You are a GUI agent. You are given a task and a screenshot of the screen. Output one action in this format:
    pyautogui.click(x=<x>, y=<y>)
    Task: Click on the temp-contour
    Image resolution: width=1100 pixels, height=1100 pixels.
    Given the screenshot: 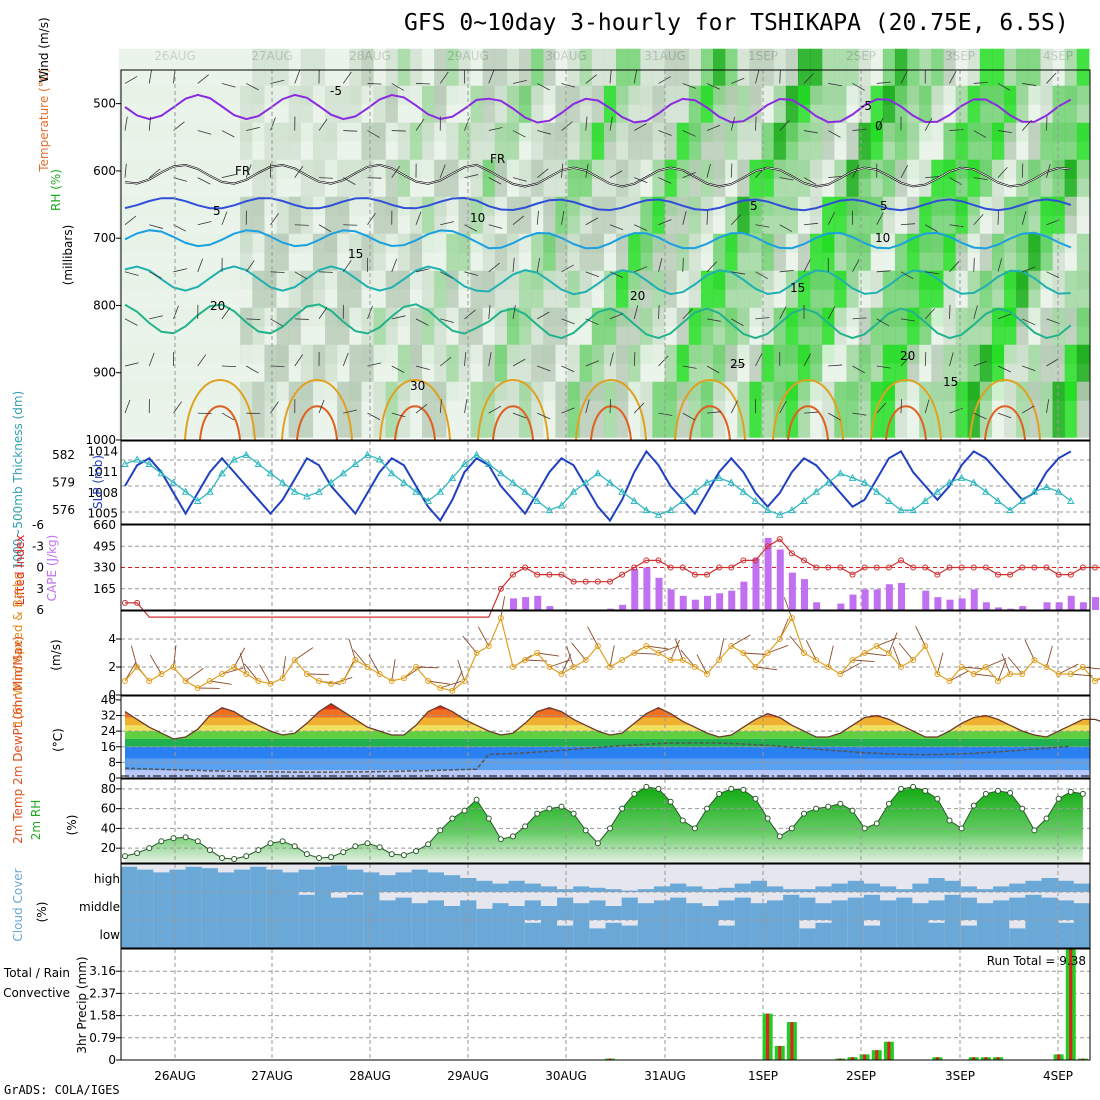 What is the action you would take?
    pyautogui.click(x=598, y=239)
    